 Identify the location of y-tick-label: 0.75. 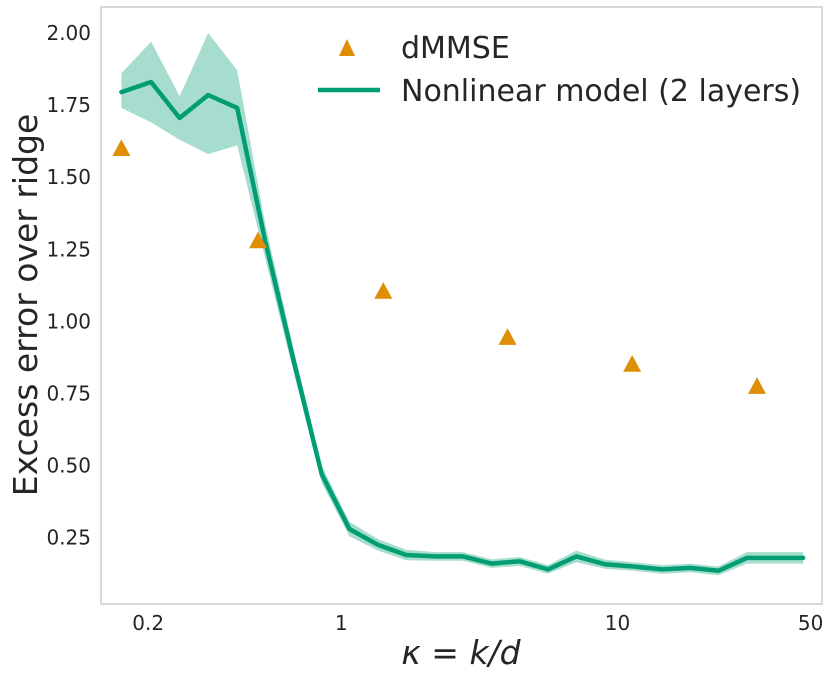
(68, 394).